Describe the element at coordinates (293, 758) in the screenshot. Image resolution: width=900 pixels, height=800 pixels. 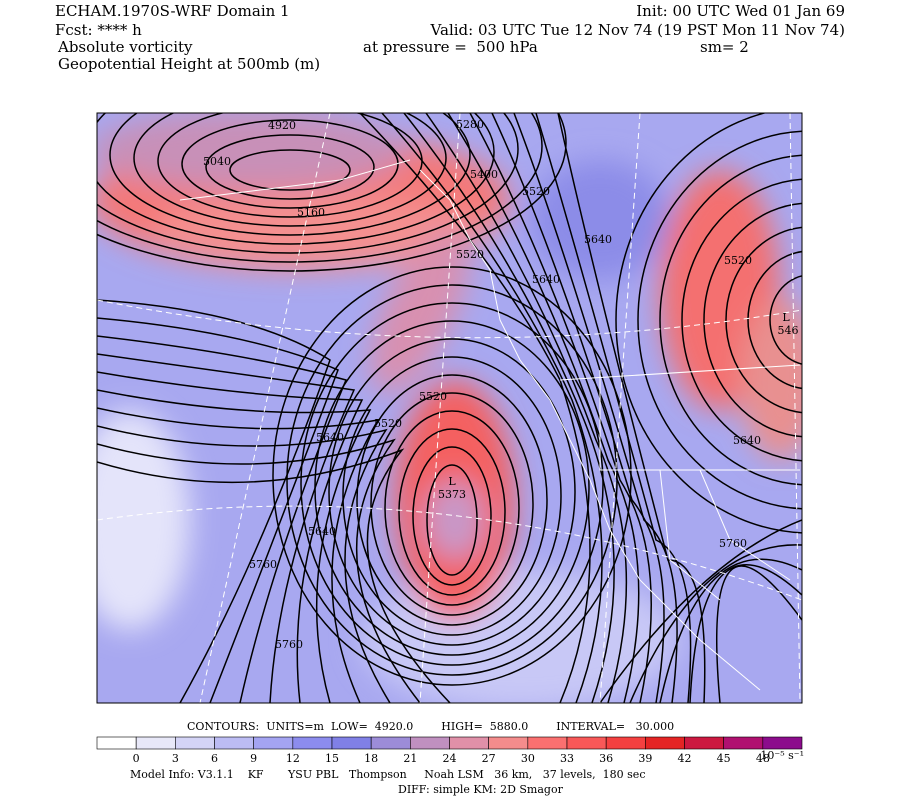
I see `colorbar-label: 12` at that location.